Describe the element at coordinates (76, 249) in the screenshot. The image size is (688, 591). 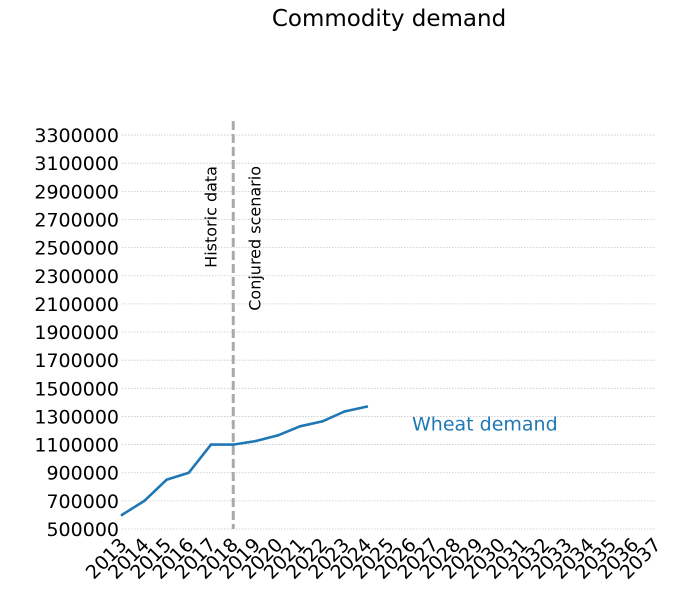
I see `y-tick-label: 2500000` at that location.